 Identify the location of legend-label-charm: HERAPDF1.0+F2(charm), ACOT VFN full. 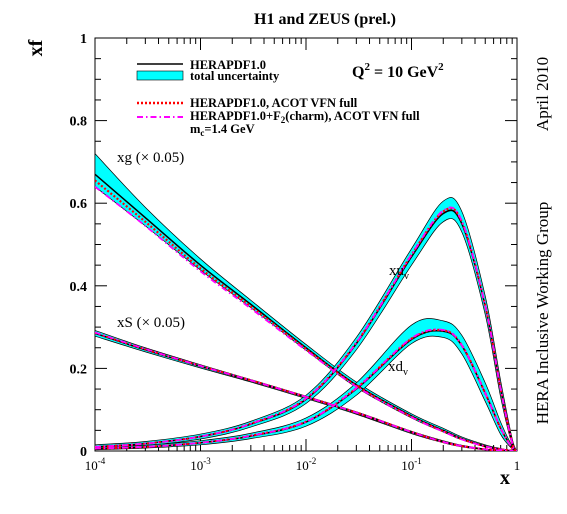
(305, 117).